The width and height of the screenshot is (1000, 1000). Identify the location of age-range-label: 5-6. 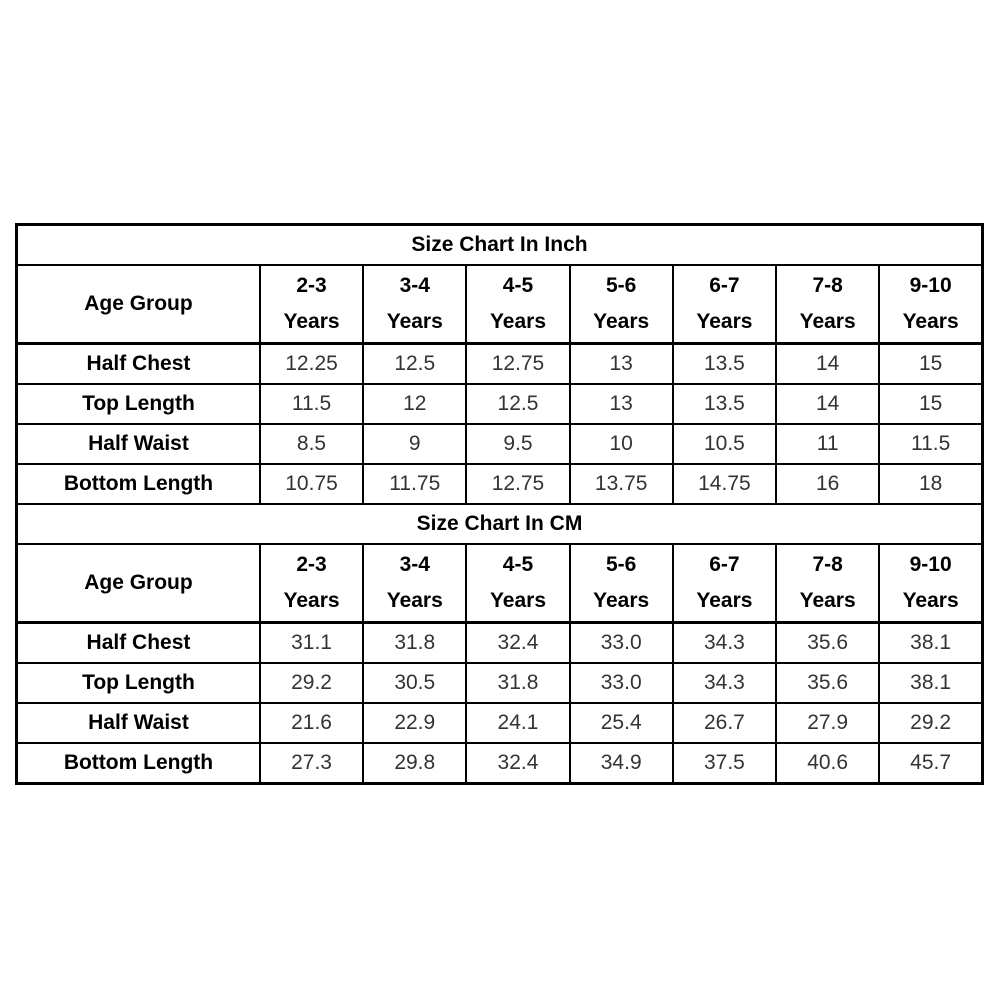
(621, 285).